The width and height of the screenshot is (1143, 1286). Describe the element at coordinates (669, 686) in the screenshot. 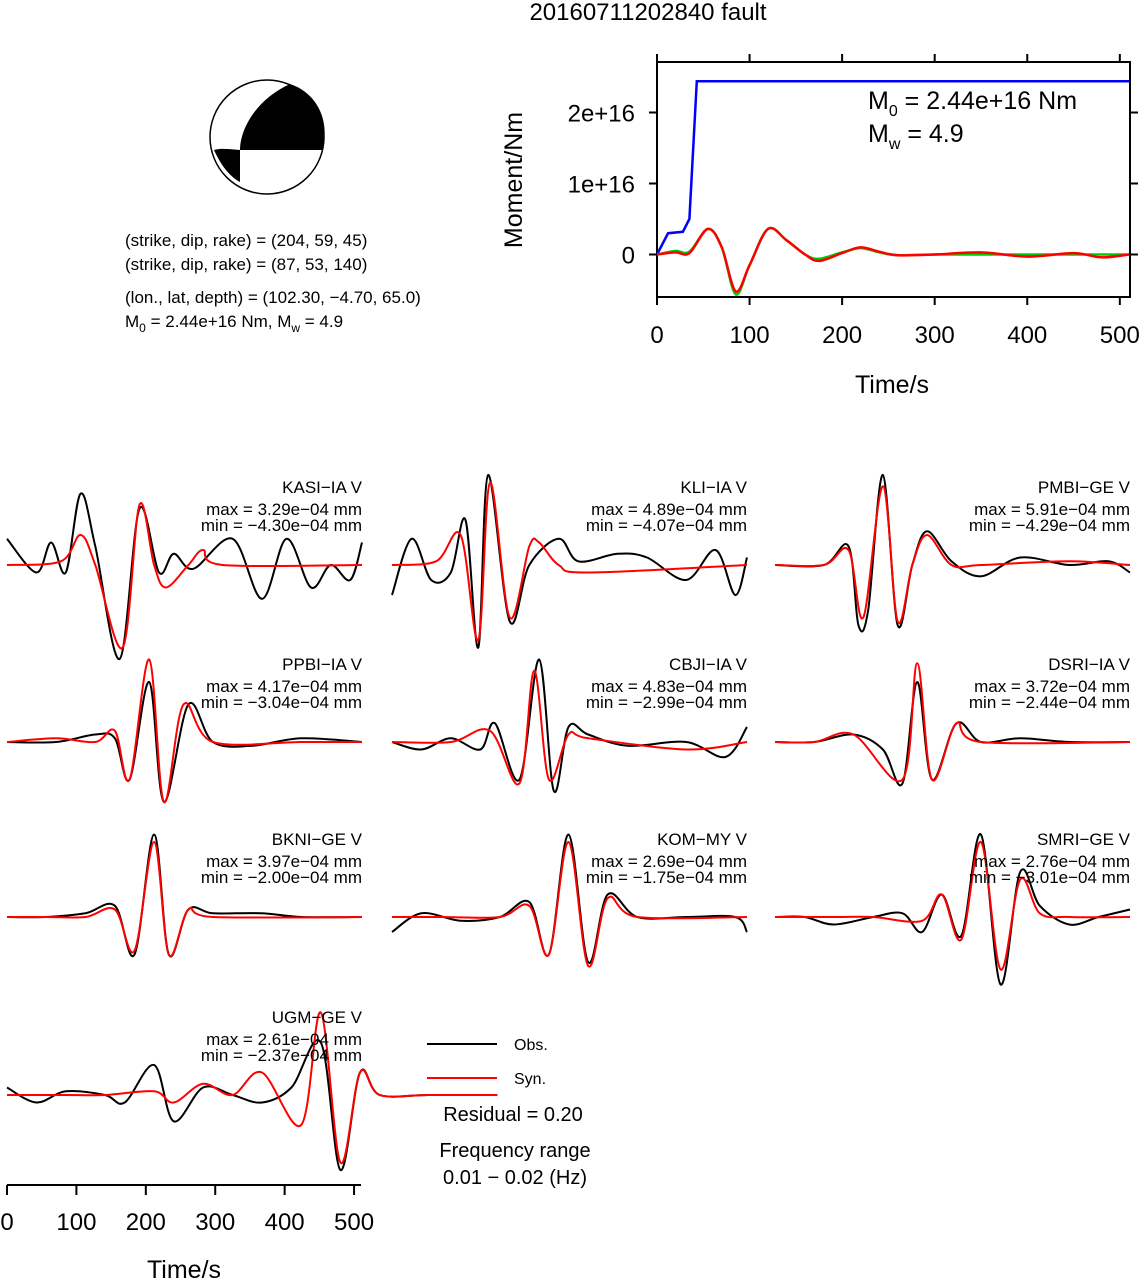

I see `station-max: max = 4.83e−04 mm` at that location.